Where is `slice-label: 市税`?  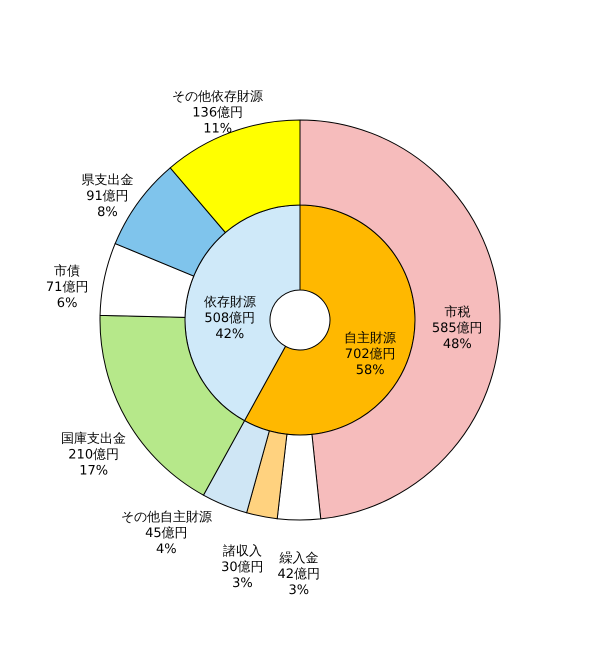
slice-label: 市税 is located at coordinates (457, 312).